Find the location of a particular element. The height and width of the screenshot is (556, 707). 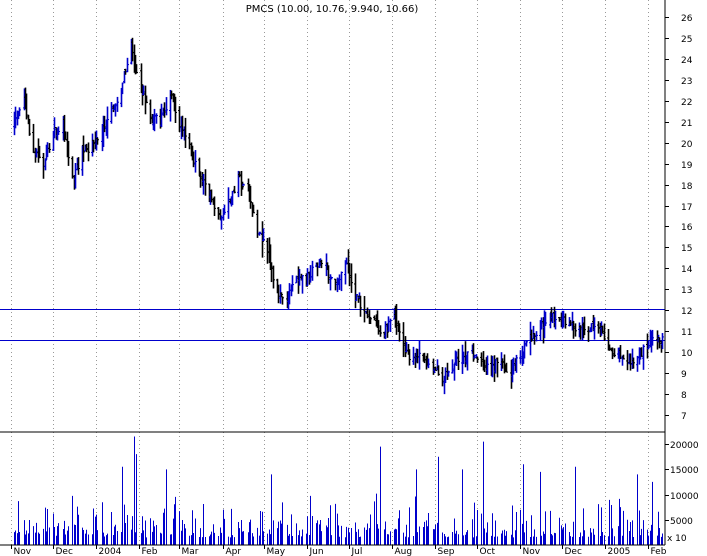

price-tick-label: 14 is located at coordinates (687, 270).